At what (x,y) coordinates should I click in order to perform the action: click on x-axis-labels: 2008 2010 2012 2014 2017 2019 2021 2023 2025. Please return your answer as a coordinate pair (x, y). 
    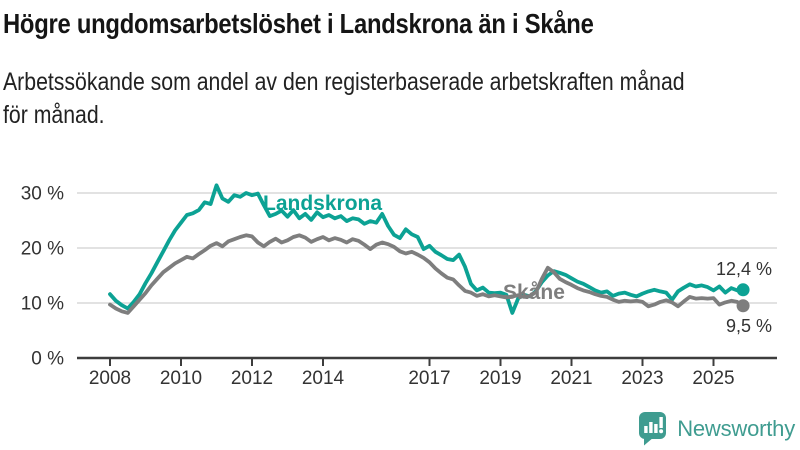
    Looking at the image, I should click on (412, 378).